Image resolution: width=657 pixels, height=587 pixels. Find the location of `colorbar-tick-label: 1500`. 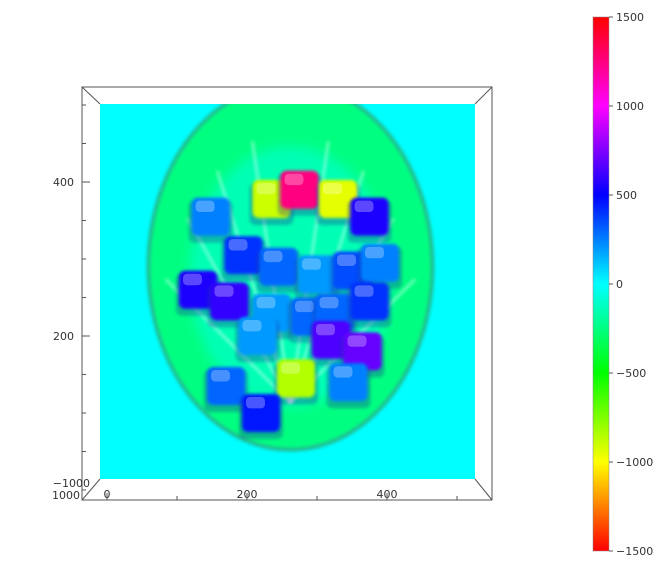

colorbar-tick-label: 1500 is located at coordinates (630, 17).